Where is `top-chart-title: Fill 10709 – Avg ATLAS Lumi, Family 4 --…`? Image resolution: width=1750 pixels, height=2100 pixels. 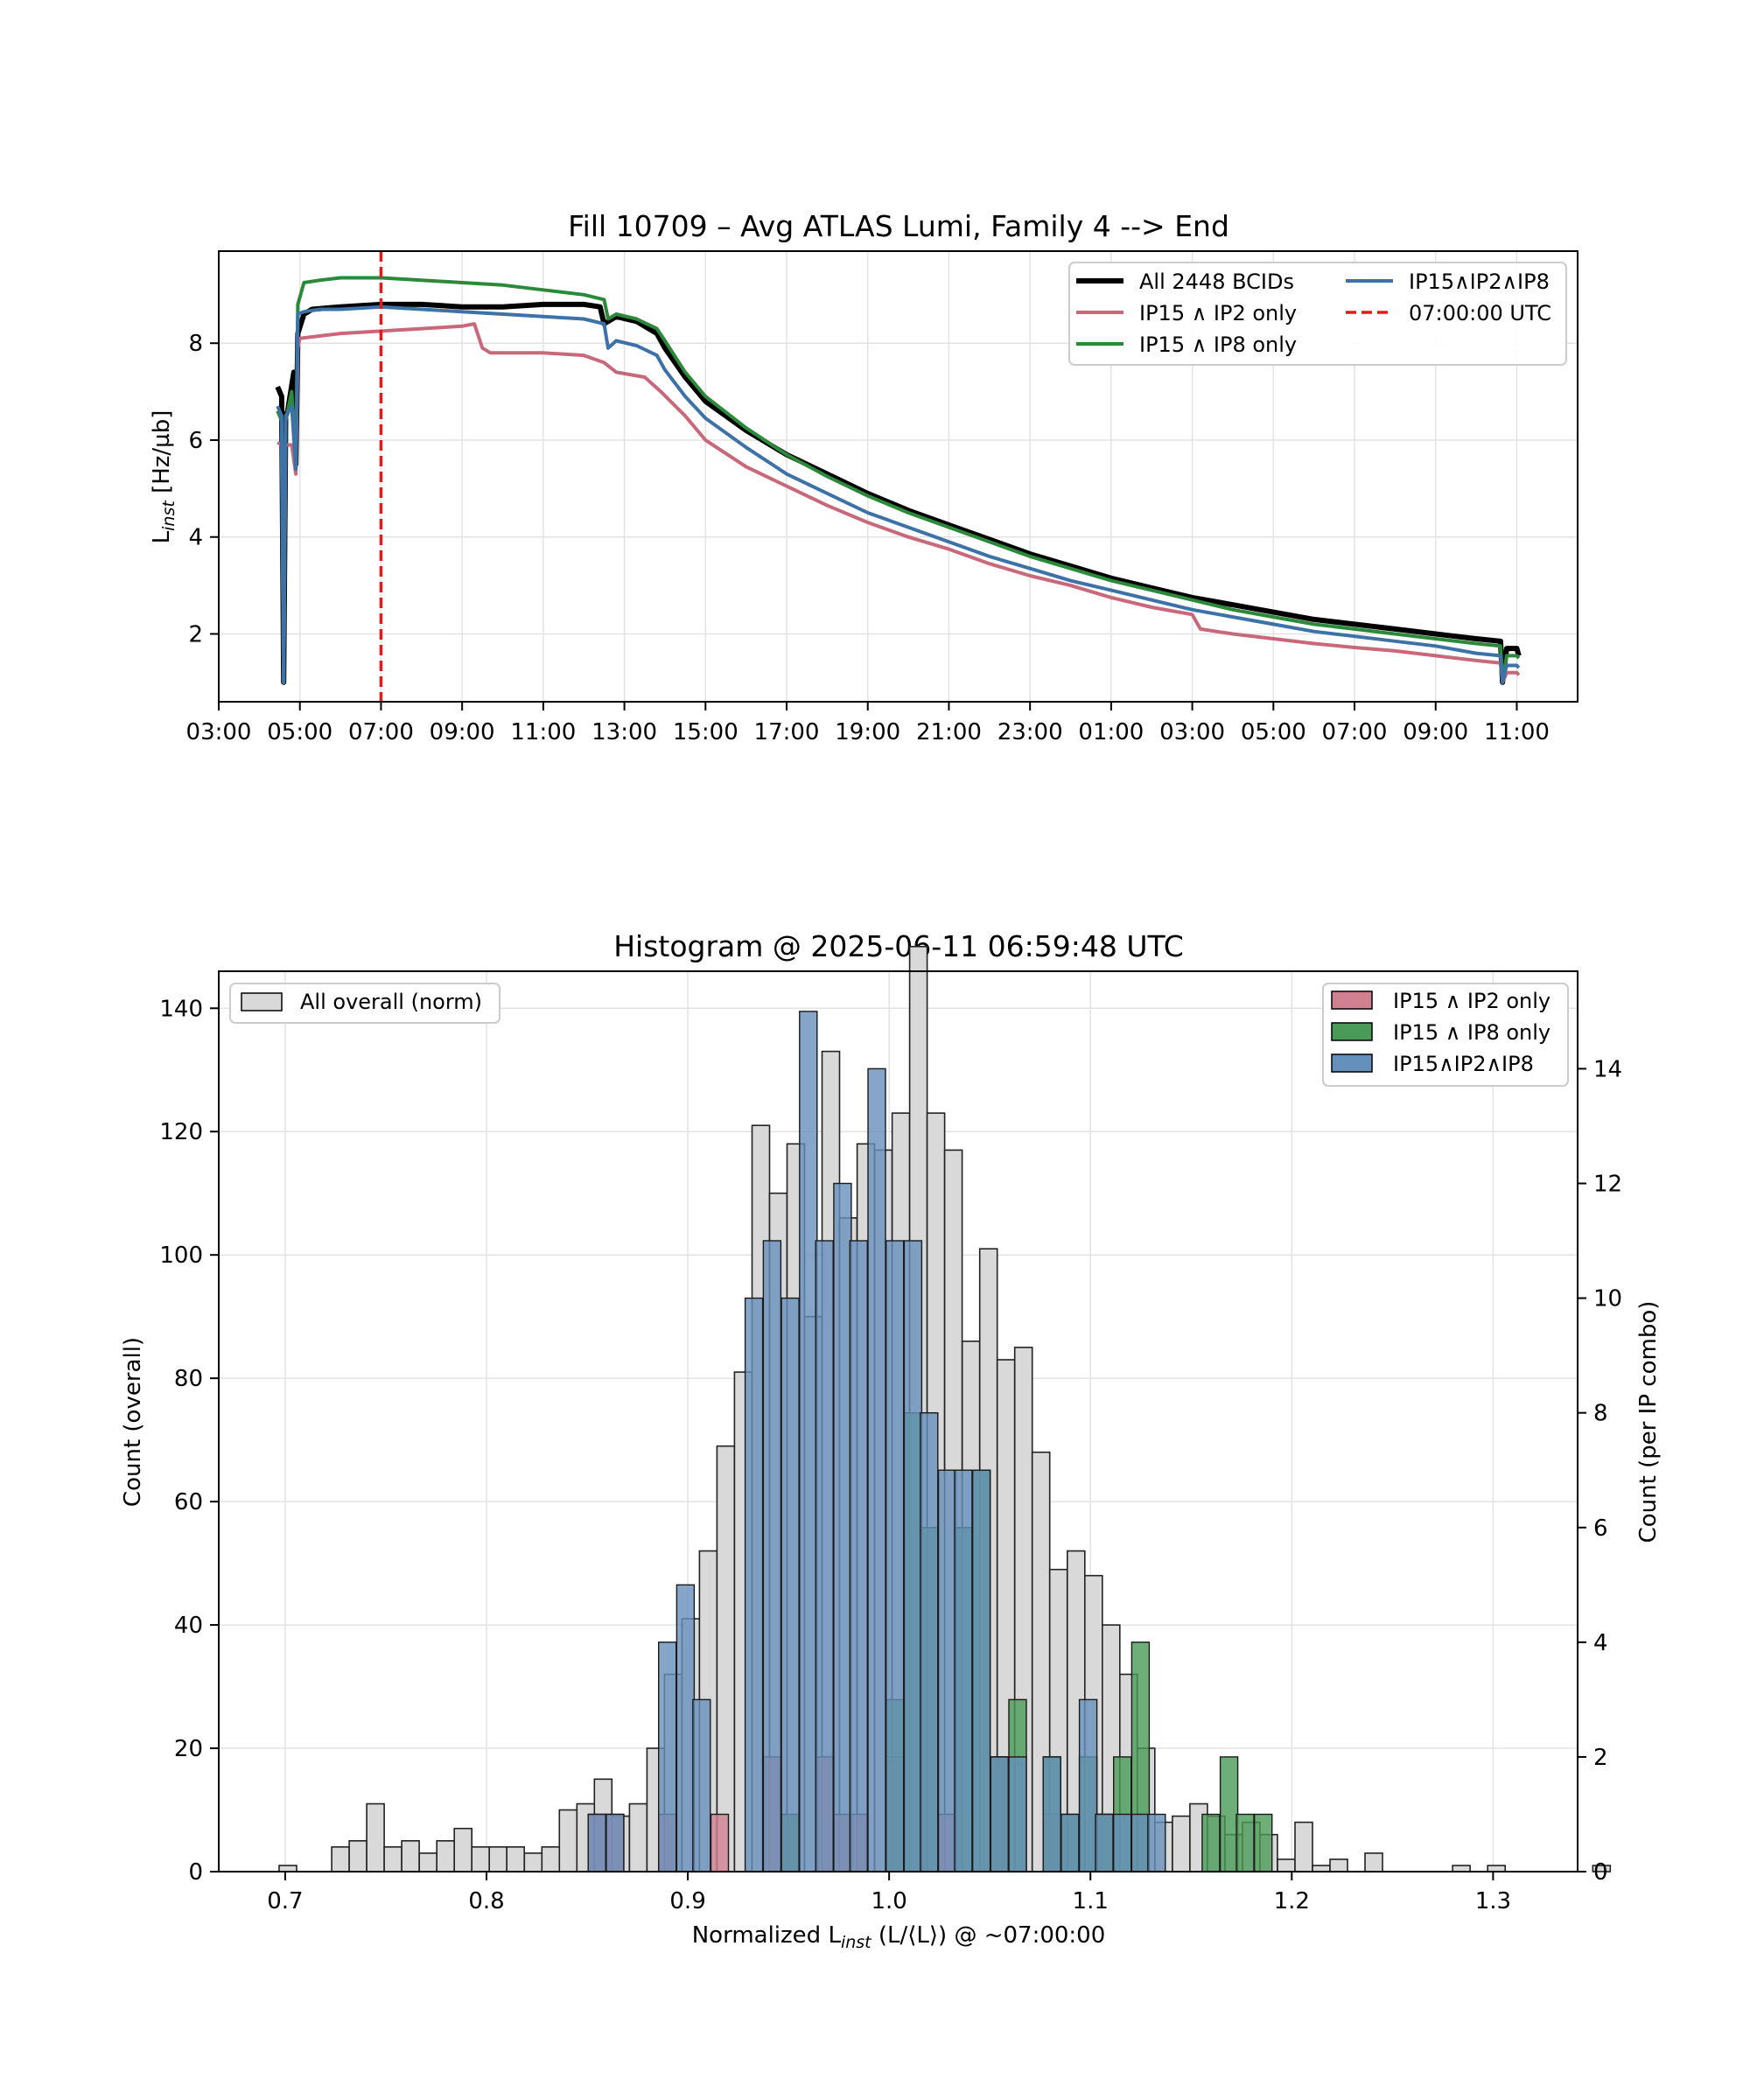 top-chart-title: Fill 10709 – Avg ATLAS Lumi, Family 4 --… is located at coordinates (898, 226).